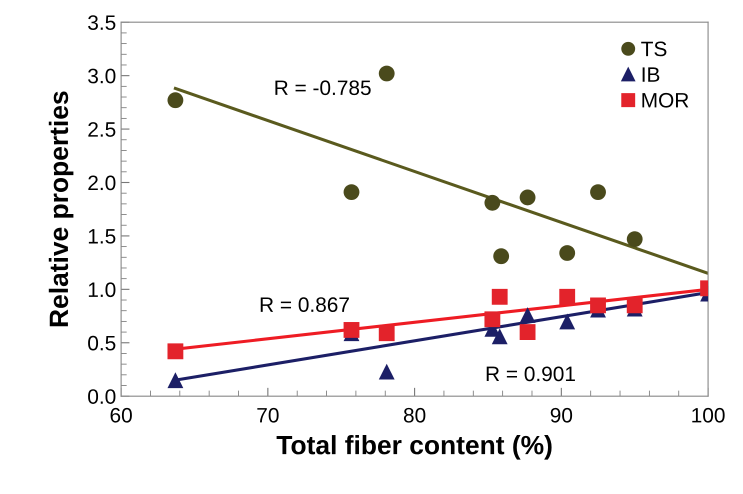 This screenshot has height=494, width=743. Describe the element at coordinates (414, 447) in the screenshot. I see `x-axis-title: Total fiber content (%)` at that location.